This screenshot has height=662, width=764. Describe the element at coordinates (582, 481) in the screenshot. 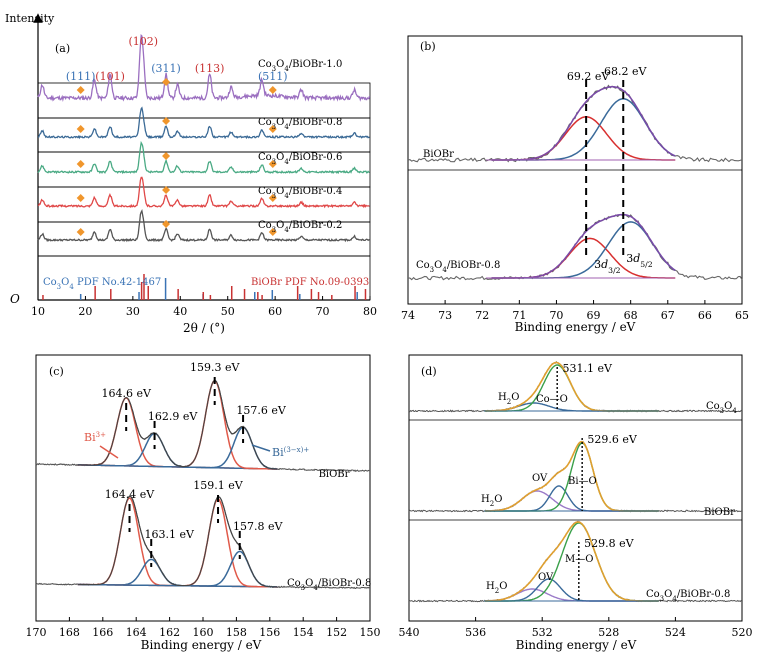

I see `bi-o-label: Bi—O` at that location.